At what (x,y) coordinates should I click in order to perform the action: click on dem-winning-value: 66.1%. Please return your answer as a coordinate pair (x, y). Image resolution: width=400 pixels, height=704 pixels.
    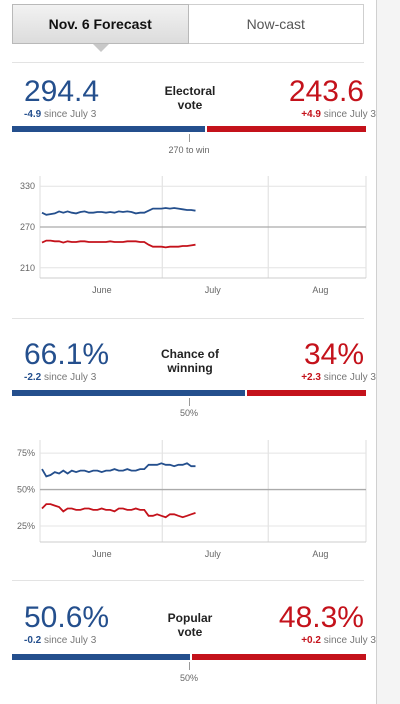
    Looking at the image, I should click on (67, 354).